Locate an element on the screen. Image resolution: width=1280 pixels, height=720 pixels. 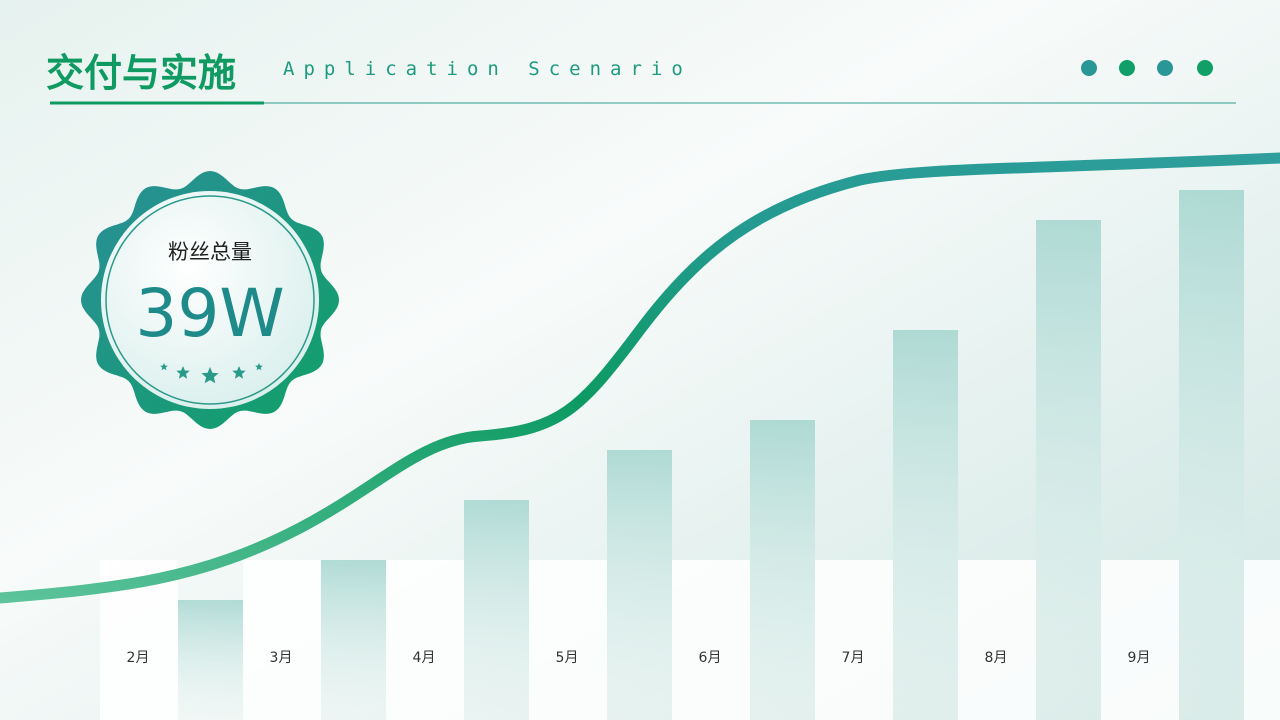
month-label: 7月 is located at coordinates (853, 658).